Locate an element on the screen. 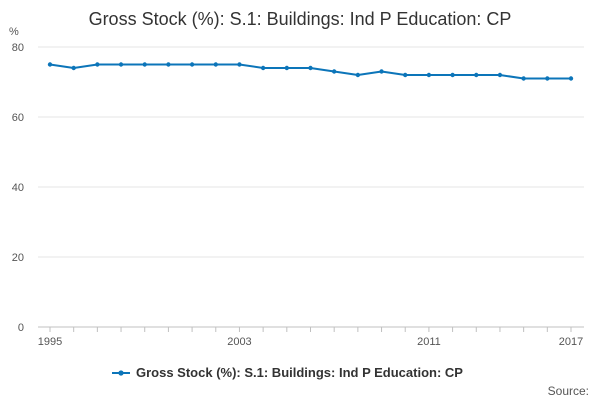 The width and height of the screenshot is (600, 400). data-point-1998 is located at coordinates (121, 64).